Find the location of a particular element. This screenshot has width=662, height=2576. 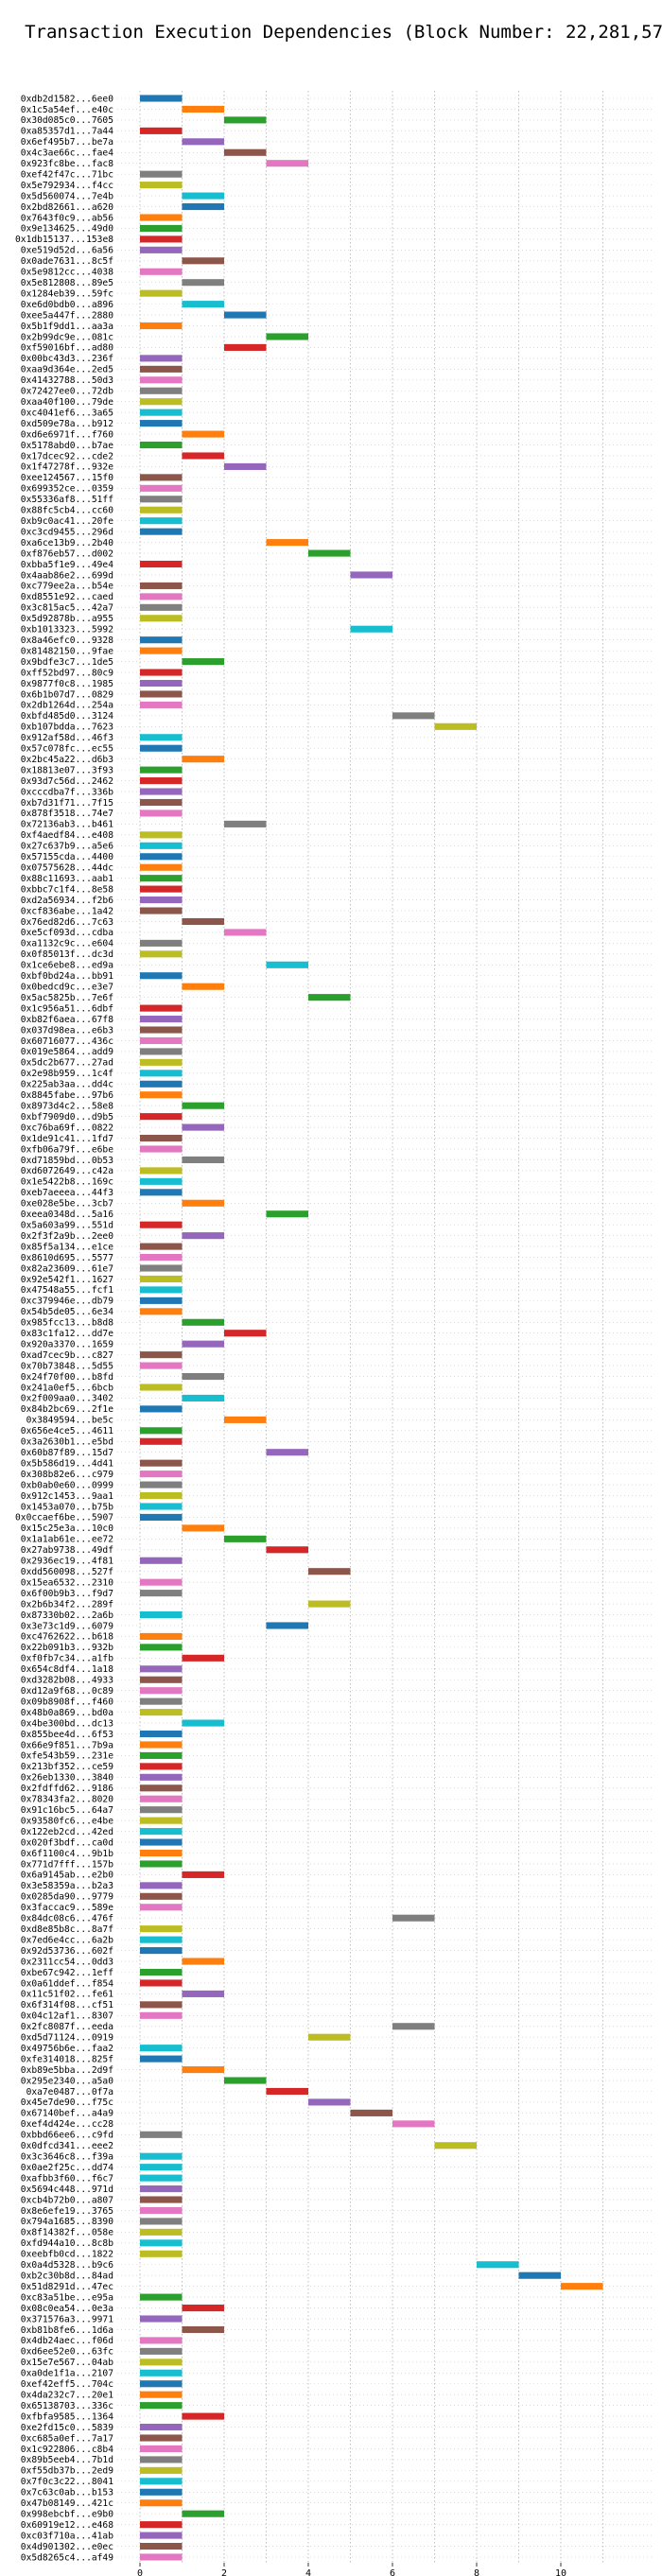

transaction-label: 0x17dcec92...cde2 is located at coordinates (67, 456).